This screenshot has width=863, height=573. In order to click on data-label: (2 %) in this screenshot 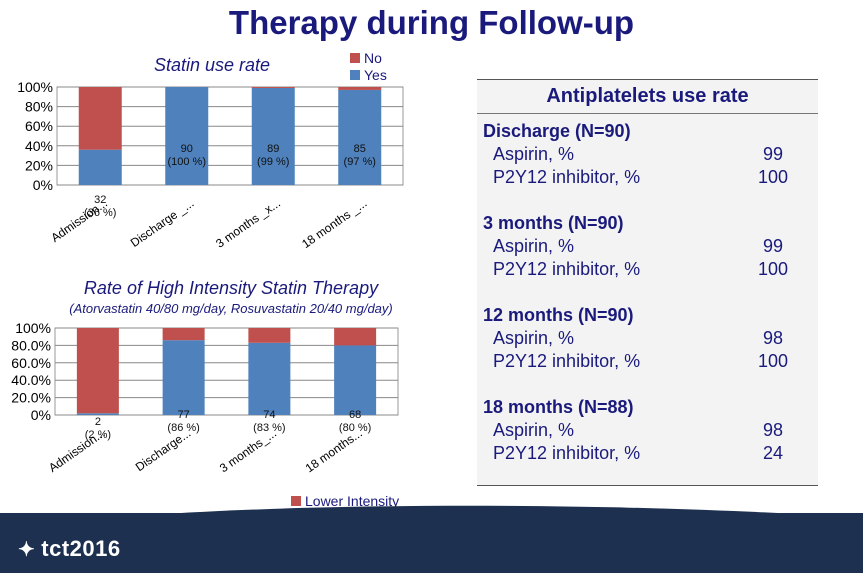, I will do `click(98, 435)`.